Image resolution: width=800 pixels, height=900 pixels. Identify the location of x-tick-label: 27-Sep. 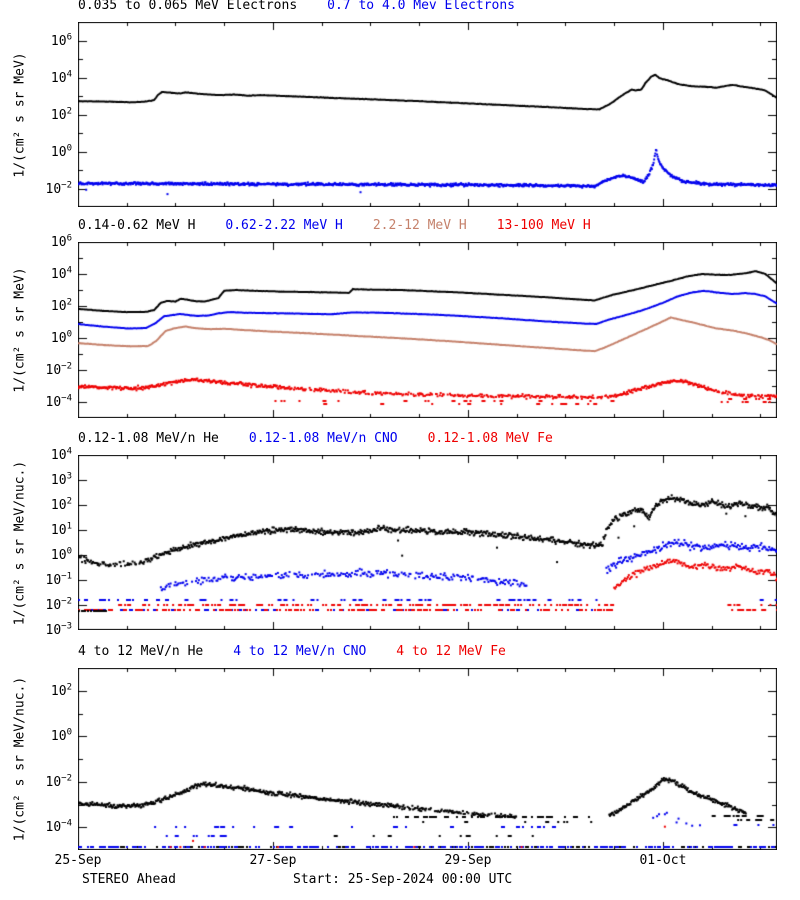
(273, 860).